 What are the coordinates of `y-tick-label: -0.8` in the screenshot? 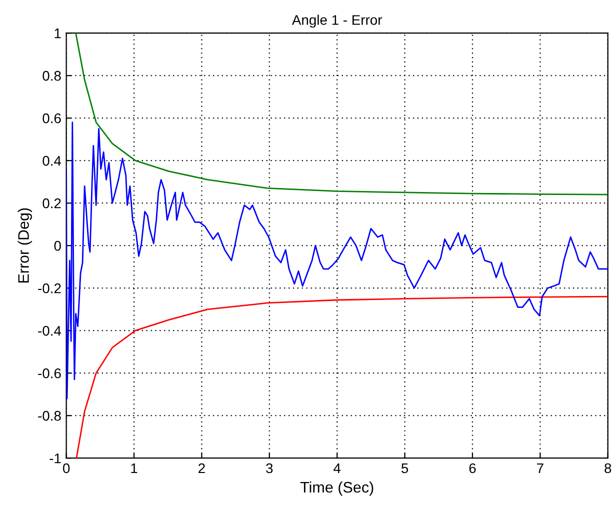 It's located at (49, 415).